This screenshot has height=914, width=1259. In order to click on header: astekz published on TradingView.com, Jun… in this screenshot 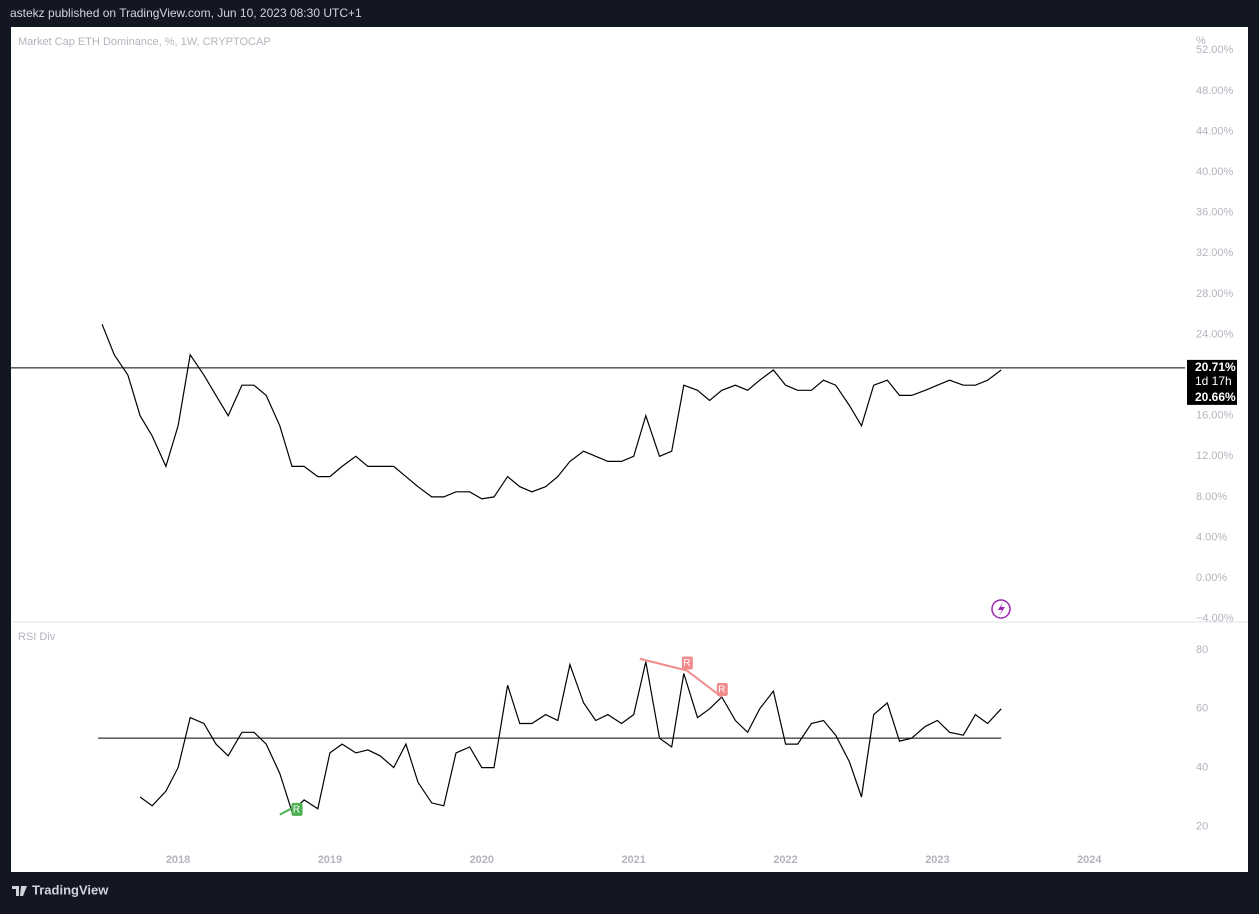, I will do `click(186, 13)`.